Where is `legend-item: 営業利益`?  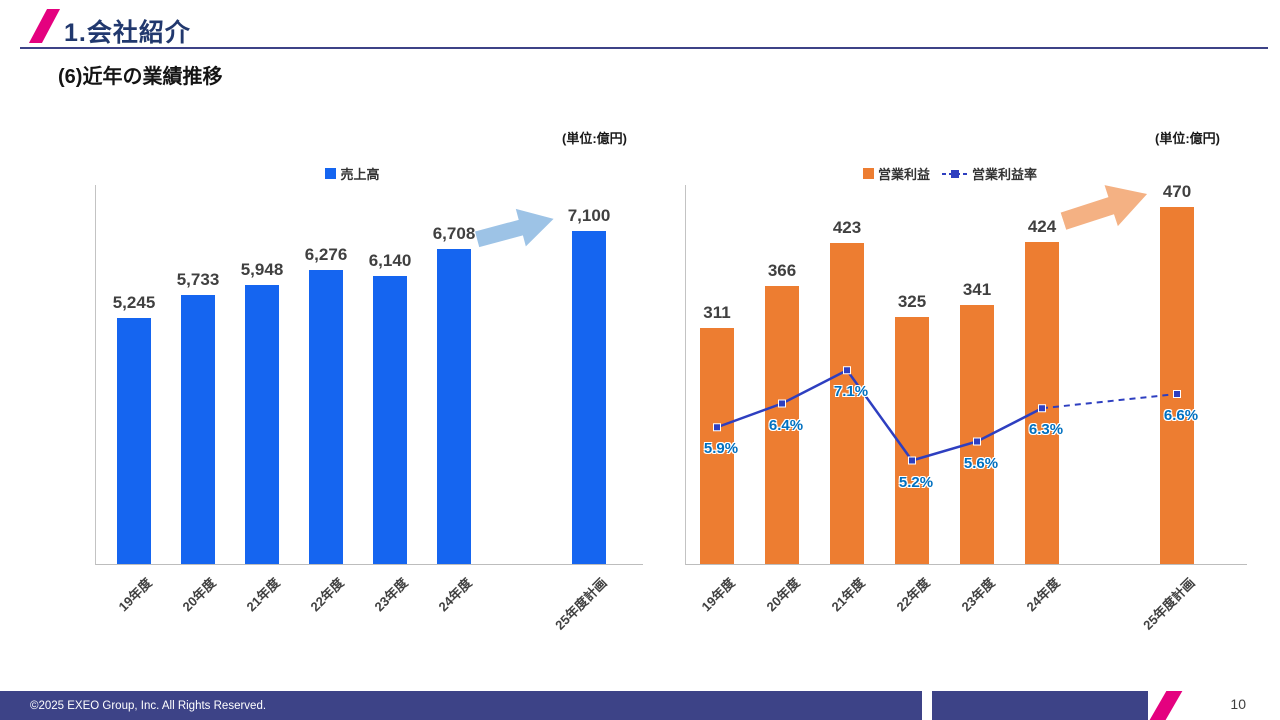
legend-item: 営業利益 is located at coordinates (896, 173).